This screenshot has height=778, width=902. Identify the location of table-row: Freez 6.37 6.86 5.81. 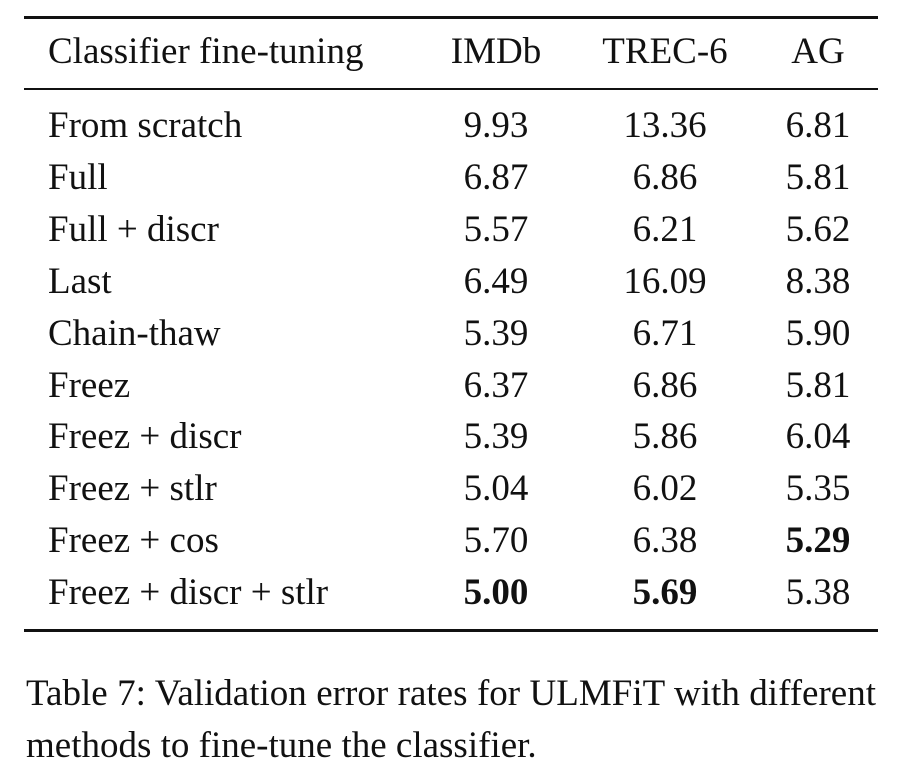
(451, 386).